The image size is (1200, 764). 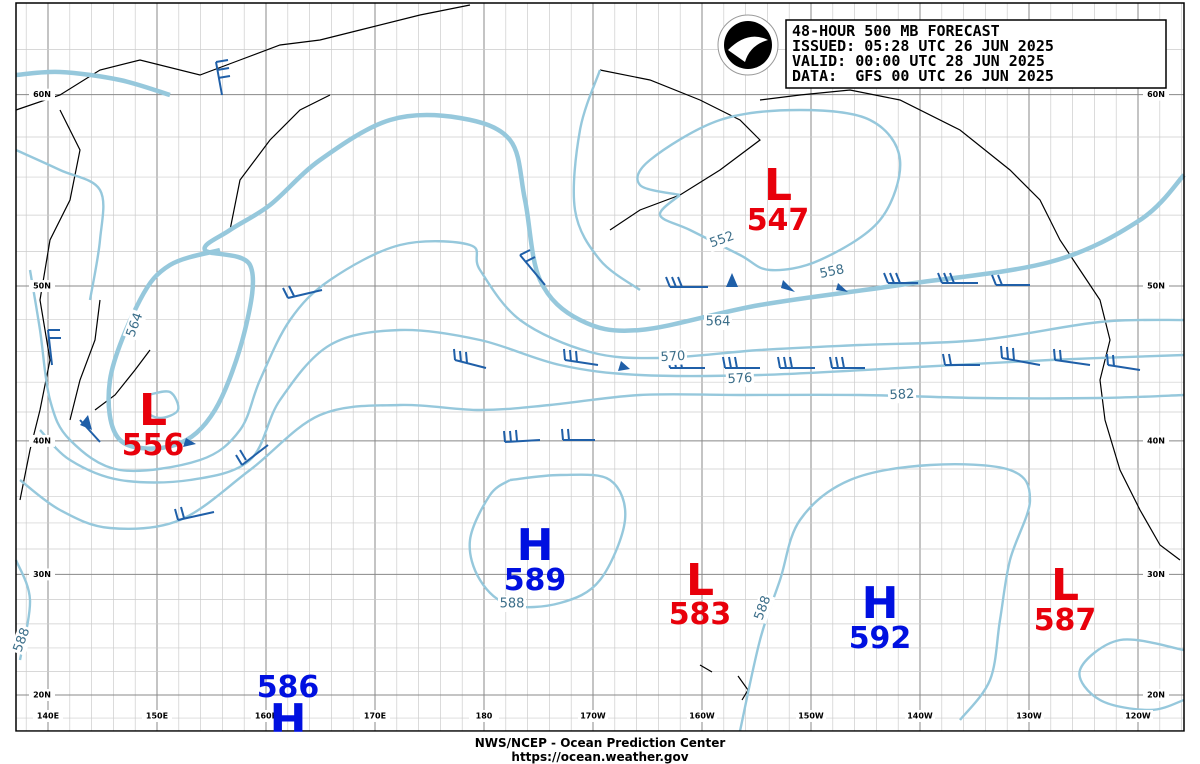 I want to click on contour-label: 570, so click(x=673, y=357).